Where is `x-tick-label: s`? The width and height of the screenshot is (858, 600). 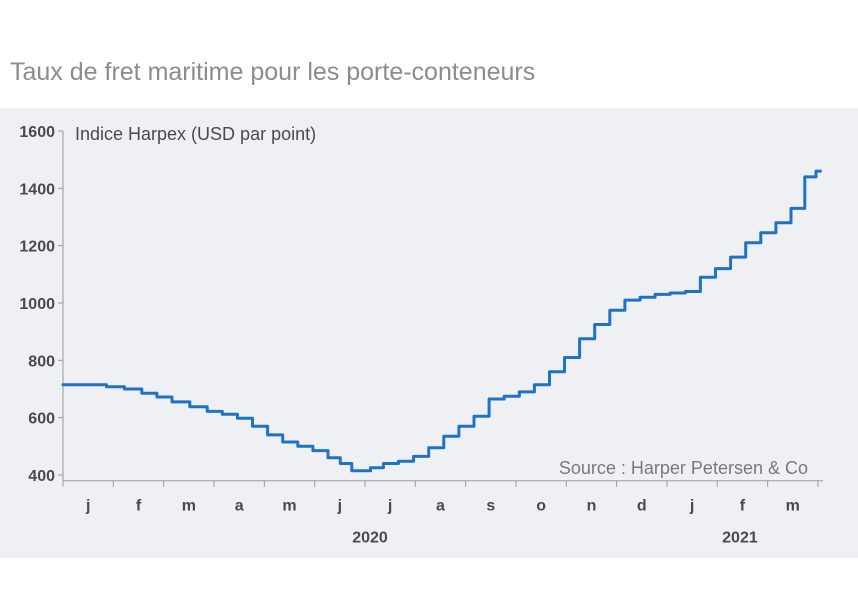 x-tick-label: s is located at coordinates (490, 506).